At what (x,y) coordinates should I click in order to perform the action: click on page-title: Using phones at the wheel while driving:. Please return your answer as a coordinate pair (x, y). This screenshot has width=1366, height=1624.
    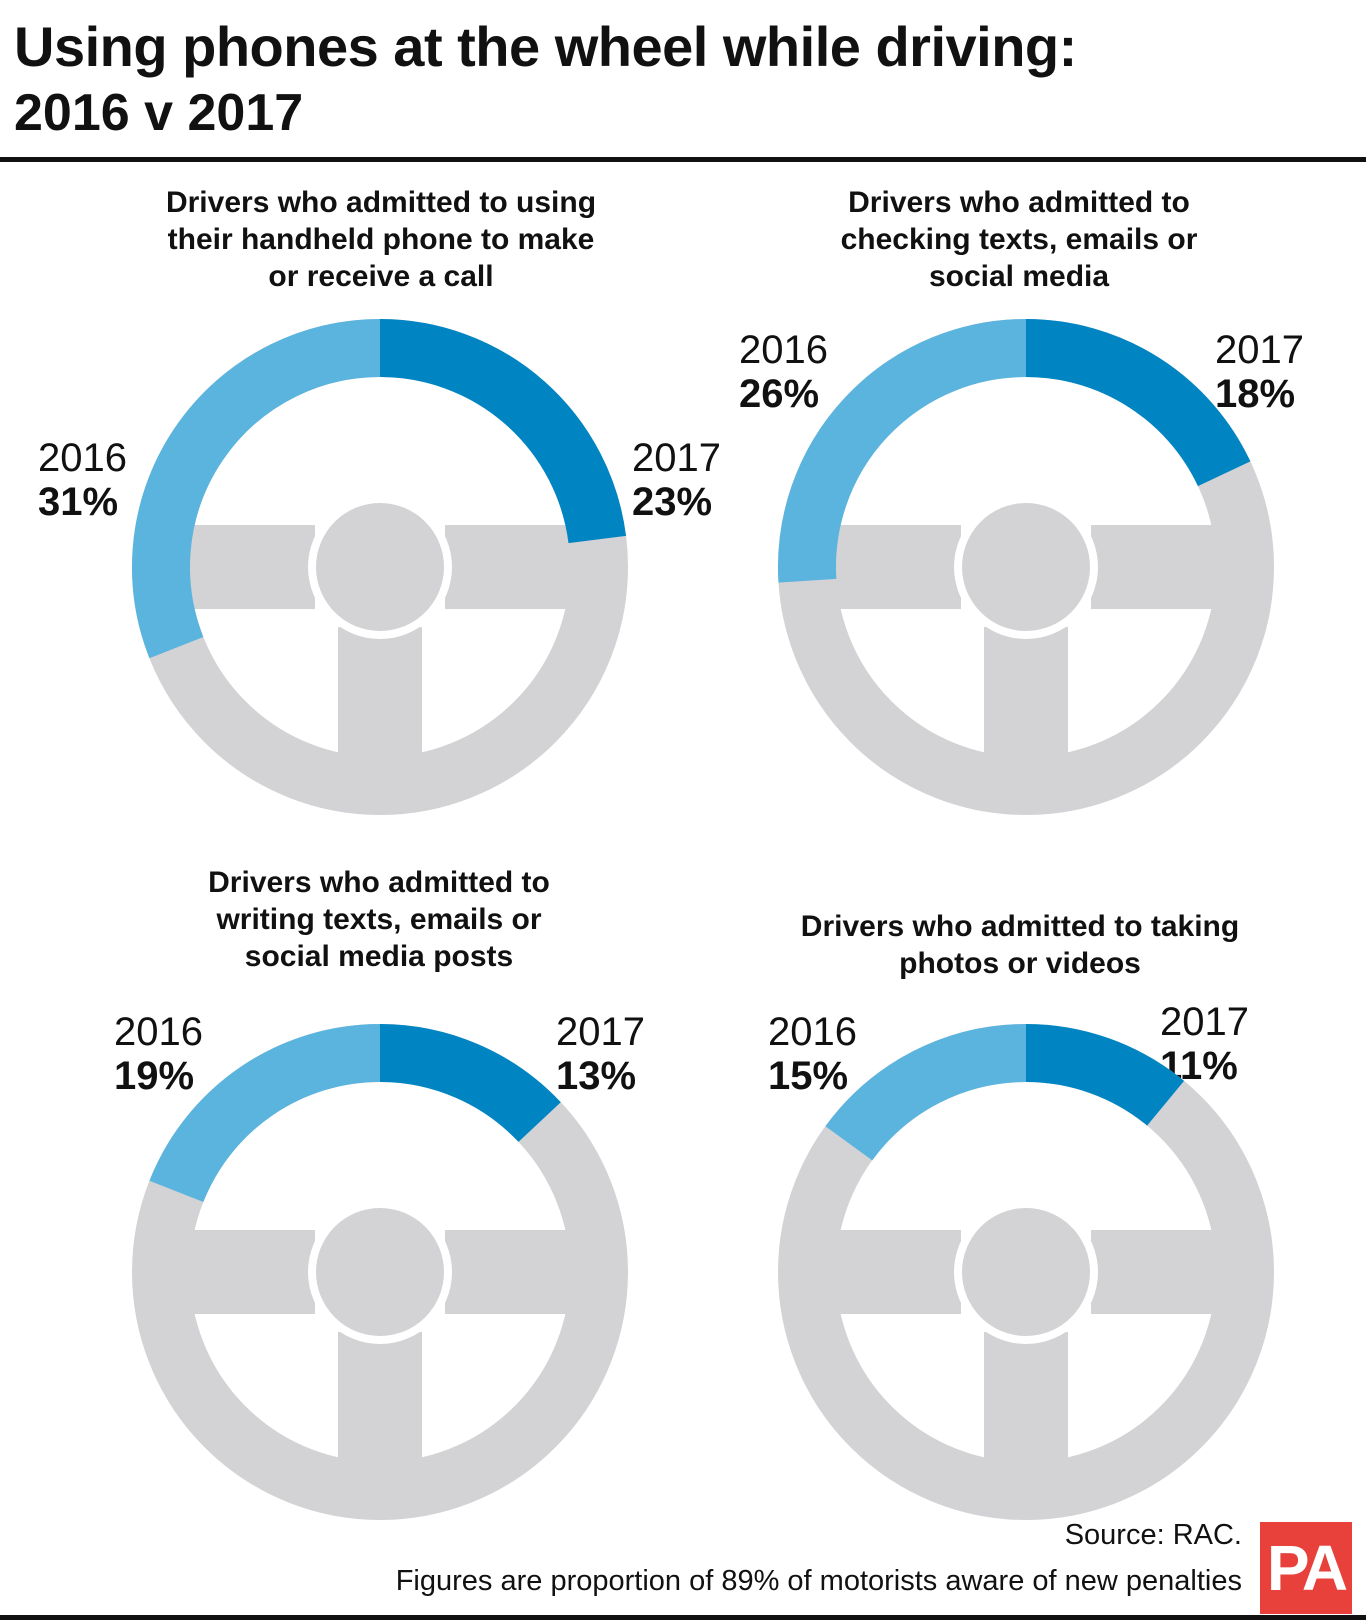
    Looking at the image, I should click on (545, 46).